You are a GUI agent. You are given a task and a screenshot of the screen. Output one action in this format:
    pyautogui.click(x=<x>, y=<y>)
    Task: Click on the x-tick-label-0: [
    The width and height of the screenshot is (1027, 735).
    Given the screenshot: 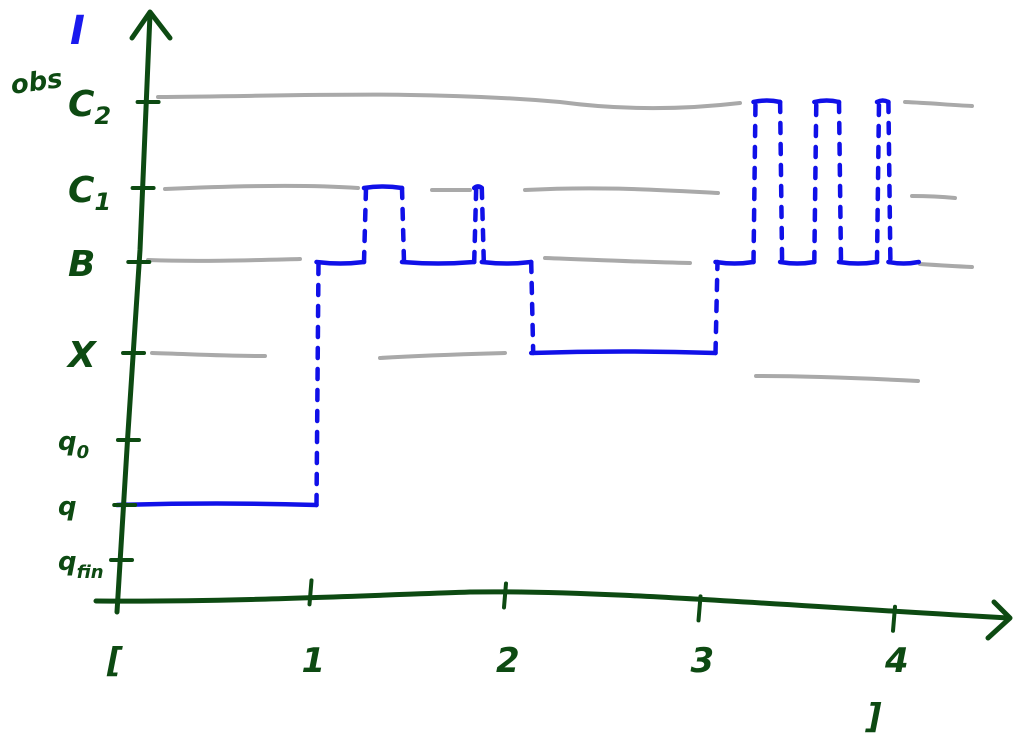 What is the action you would take?
    pyautogui.click(x=114, y=661)
    